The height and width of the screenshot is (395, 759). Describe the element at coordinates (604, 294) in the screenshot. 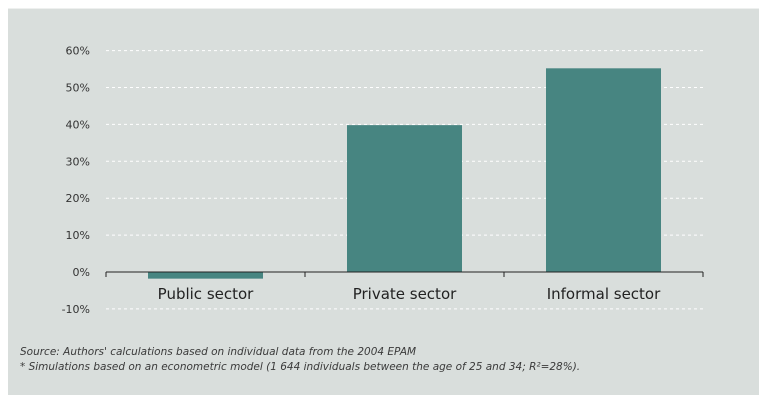

I see `x-category-label: Informal sector` at that location.